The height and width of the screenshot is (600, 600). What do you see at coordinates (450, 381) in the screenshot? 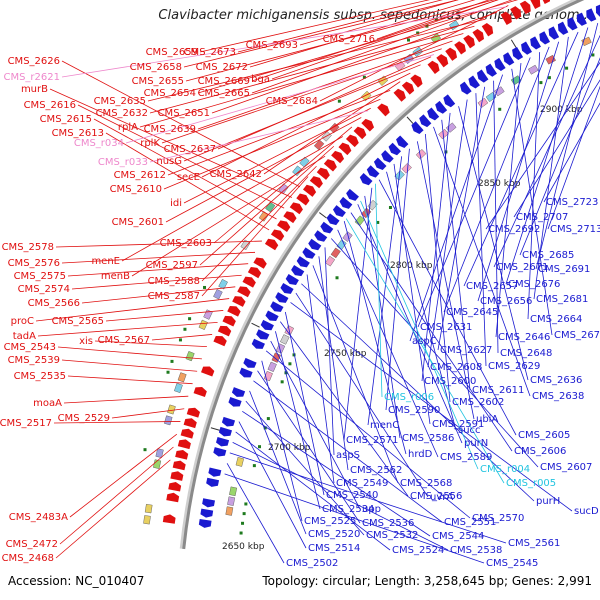
I see `reverse-gene-label: CMS_2600` at bounding box center [450, 381].